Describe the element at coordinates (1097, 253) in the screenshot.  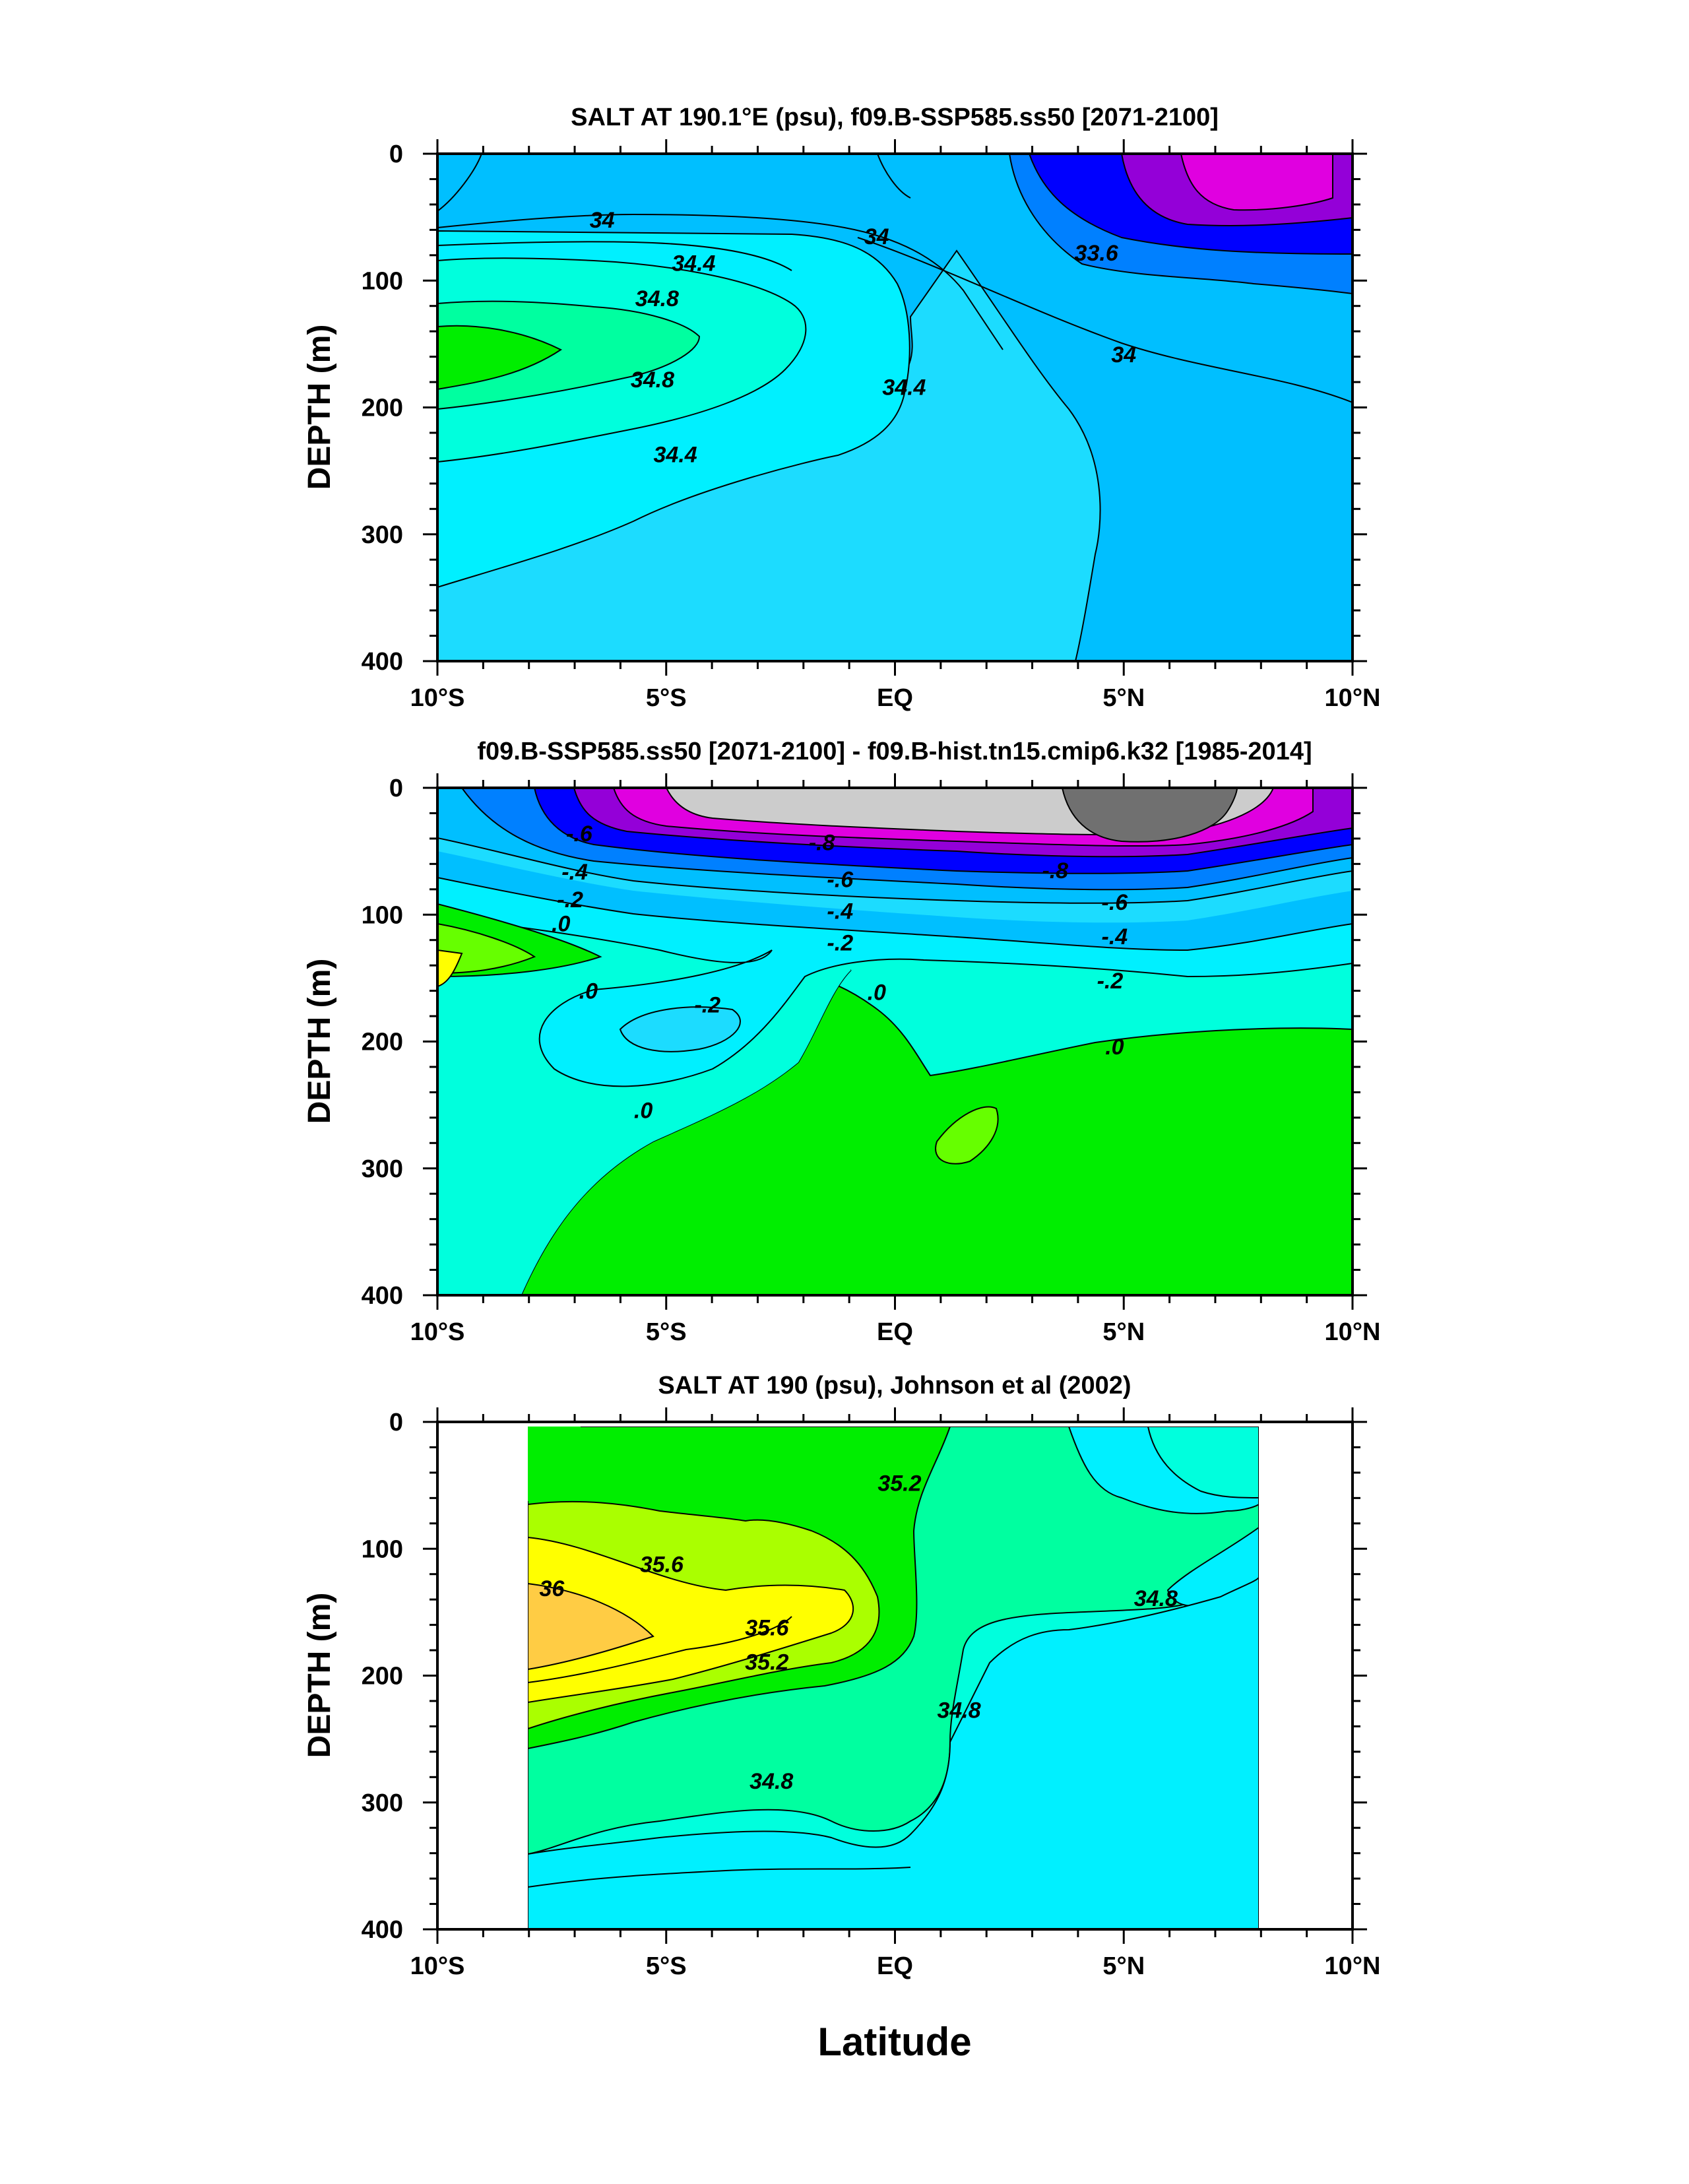
I see `contour-label: 33.6` at that location.